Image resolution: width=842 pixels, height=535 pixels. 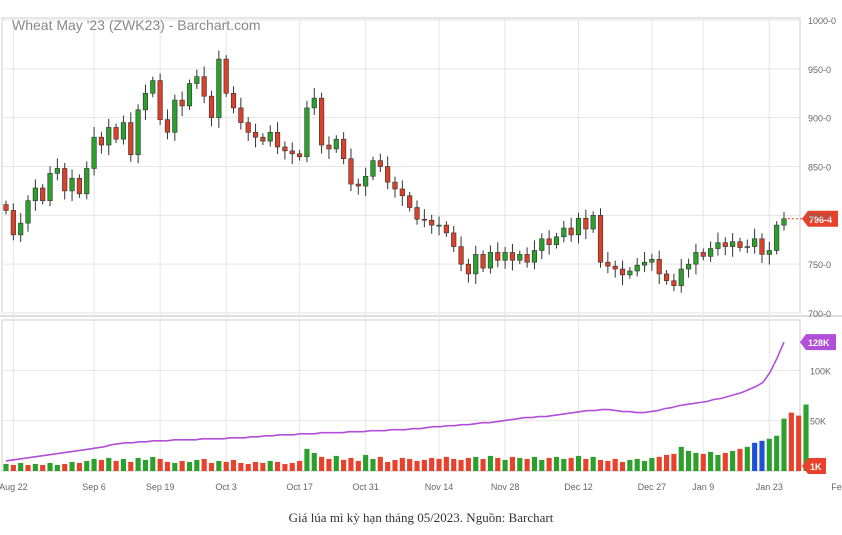 I want to click on price-tick-label: 750-0, so click(x=819, y=265).